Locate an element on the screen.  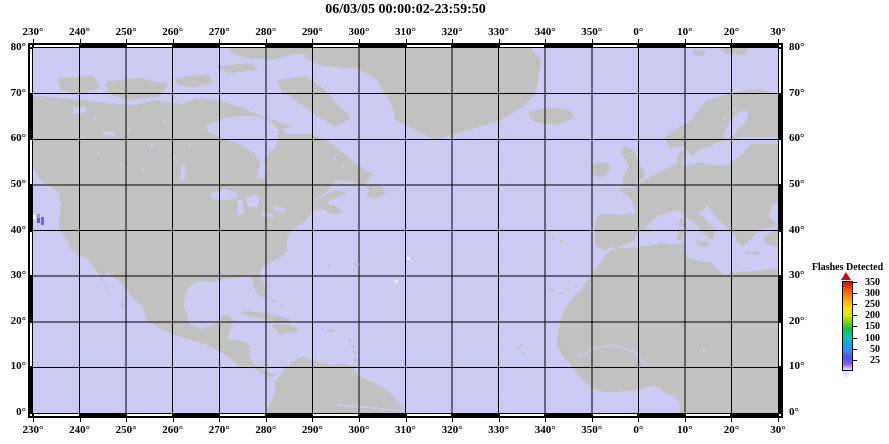
land-prince-of-wales-island is located at coordinates (194, 81).